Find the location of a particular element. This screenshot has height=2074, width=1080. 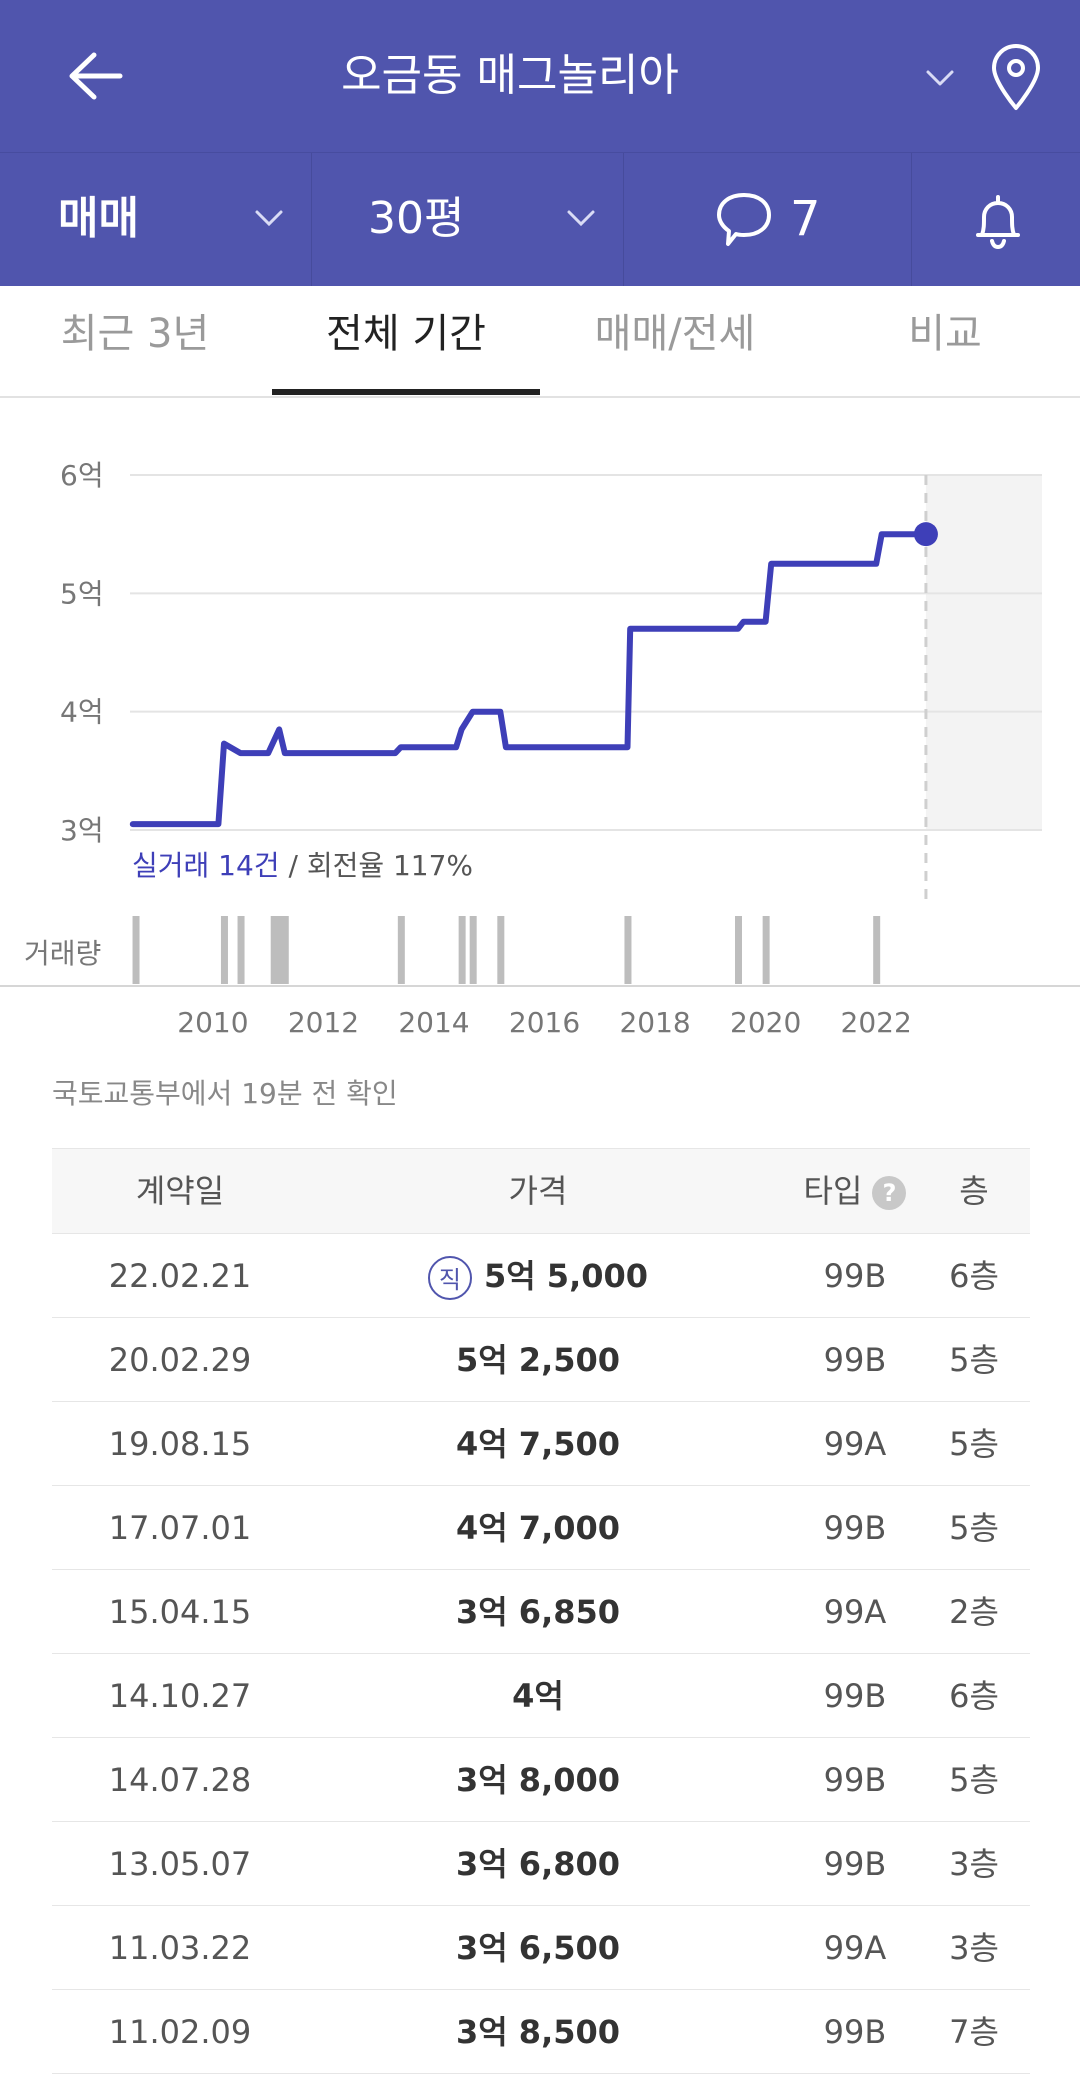

y-tick-label: 4억 is located at coordinates (82, 712).